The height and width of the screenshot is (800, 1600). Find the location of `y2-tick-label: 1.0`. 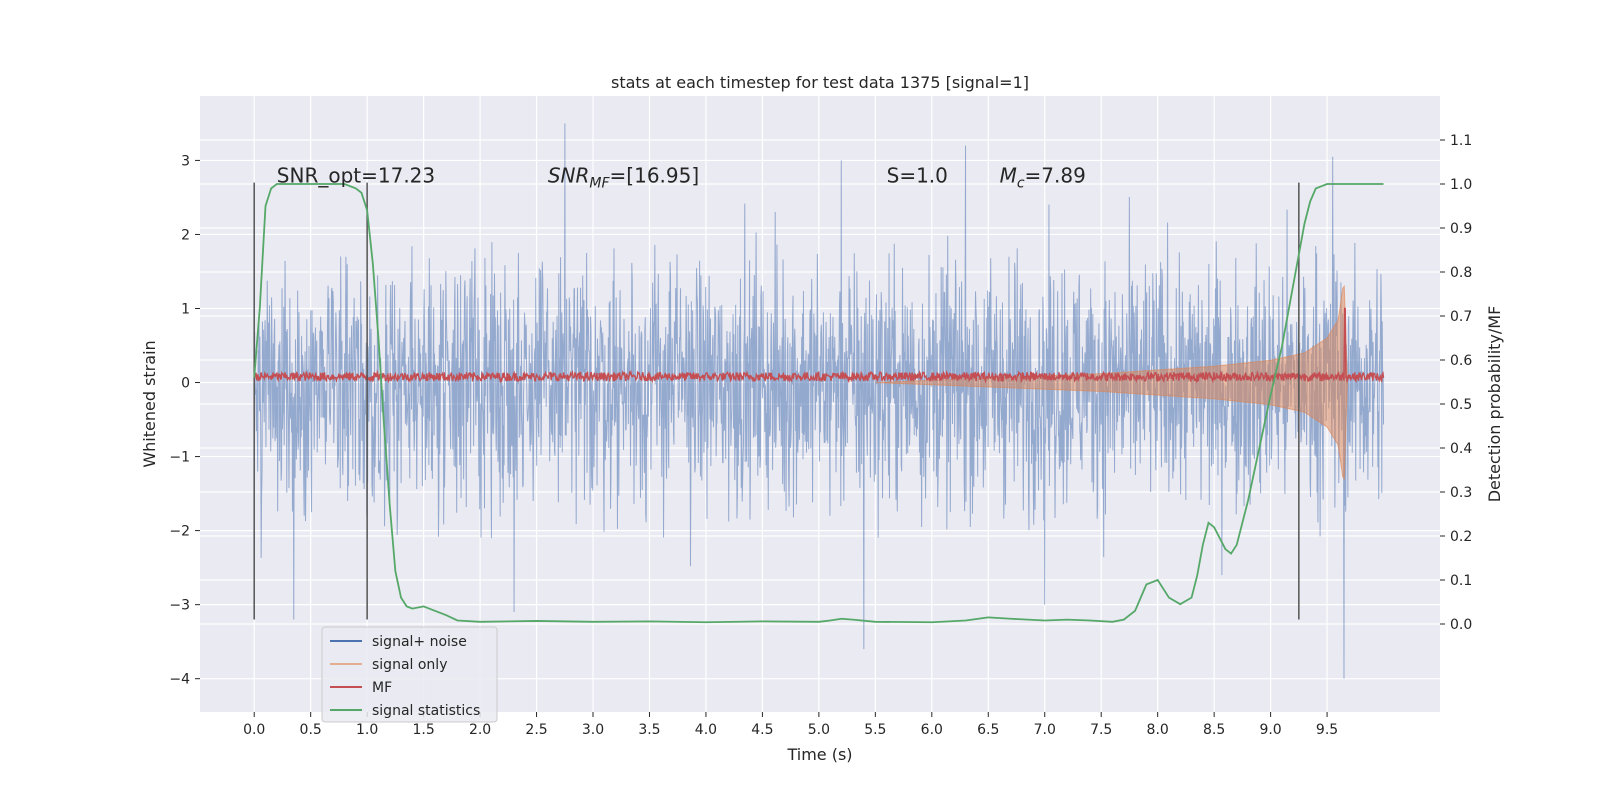

y2-tick-label: 1.0 is located at coordinates (1461, 185).